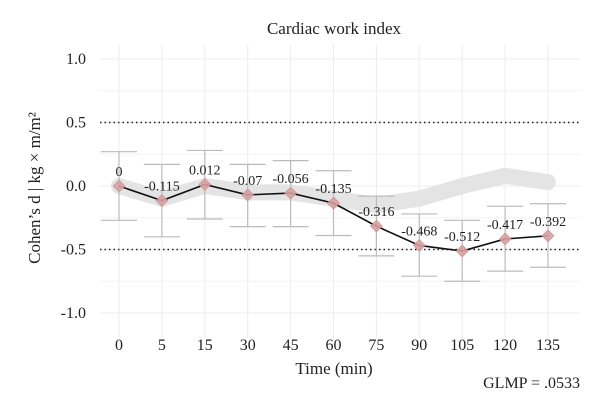  Describe the element at coordinates (205, 170) in the screenshot. I see `data-label: 0.012` at that location.